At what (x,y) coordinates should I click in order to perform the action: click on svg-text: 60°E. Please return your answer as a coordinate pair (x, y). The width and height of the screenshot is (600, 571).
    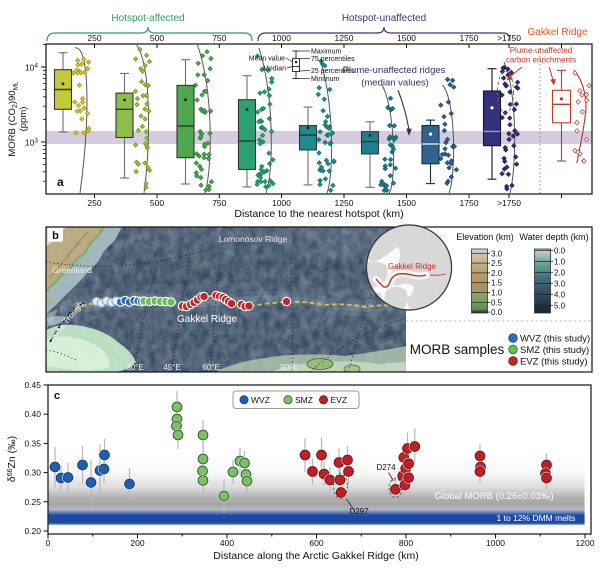
    Looking at the image, I should click on (210, 367).